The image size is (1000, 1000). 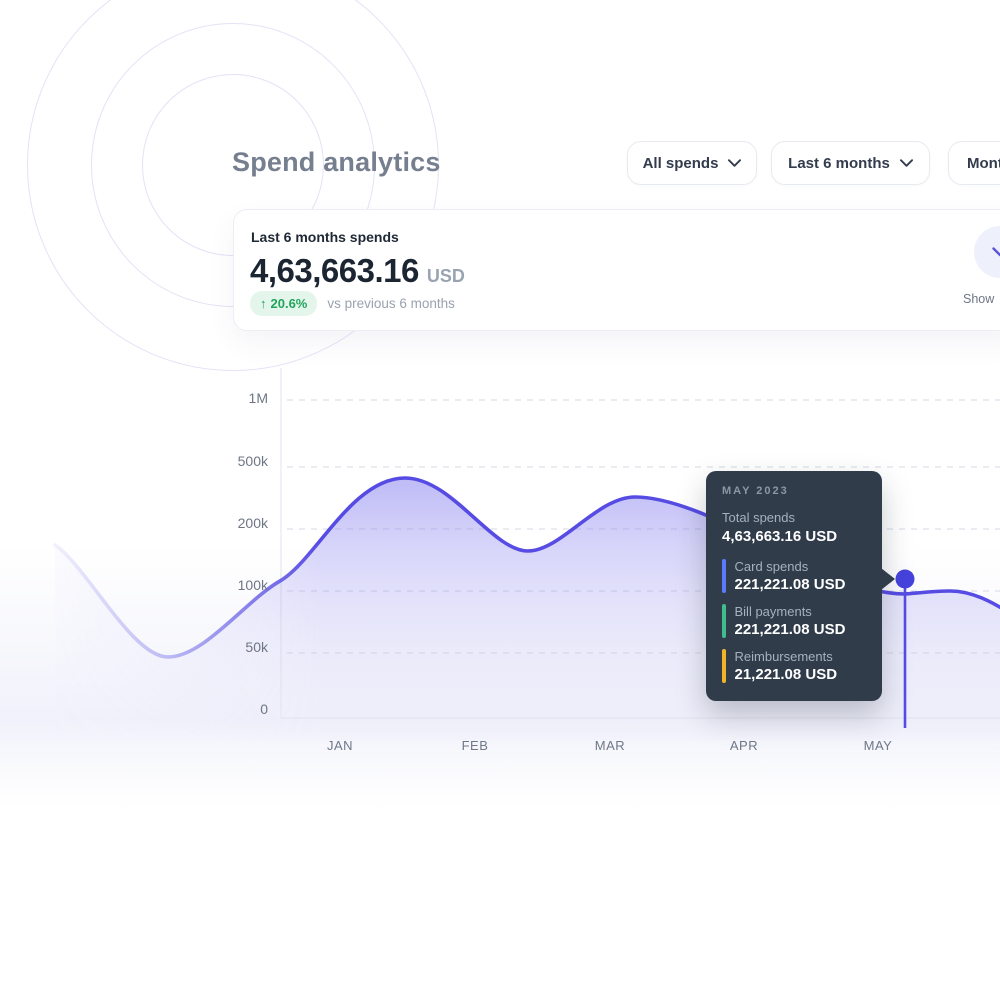 I want to click on x-tick-label: MAY, so click(x=878, y=745).